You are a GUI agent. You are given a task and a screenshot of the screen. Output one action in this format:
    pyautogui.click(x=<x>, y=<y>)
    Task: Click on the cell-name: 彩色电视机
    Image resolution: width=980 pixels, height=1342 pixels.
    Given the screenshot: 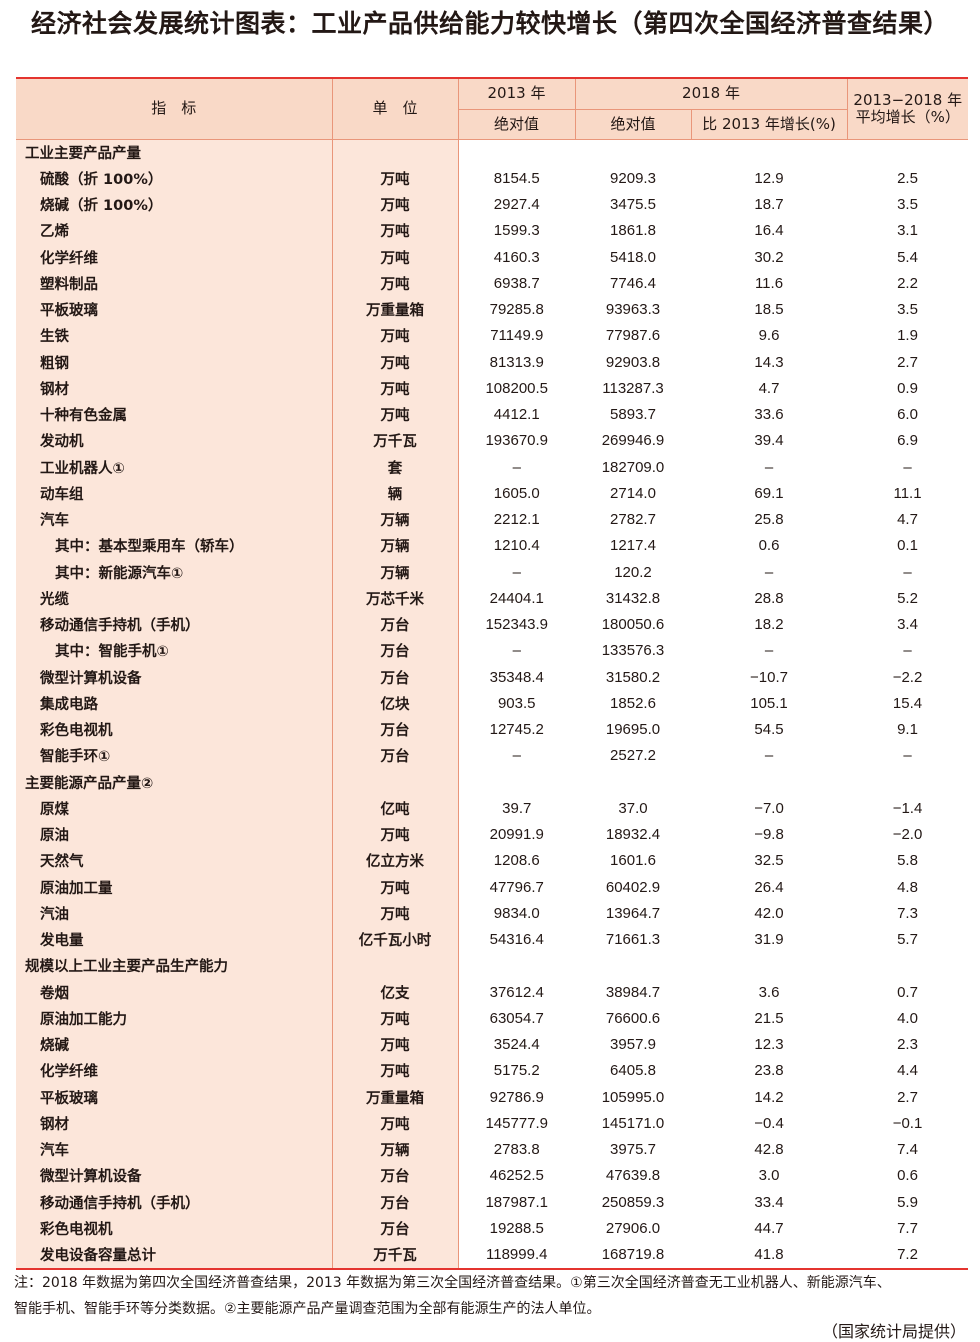 What is the action you would take?
    pyautogui.click(x=174, y=729)
    